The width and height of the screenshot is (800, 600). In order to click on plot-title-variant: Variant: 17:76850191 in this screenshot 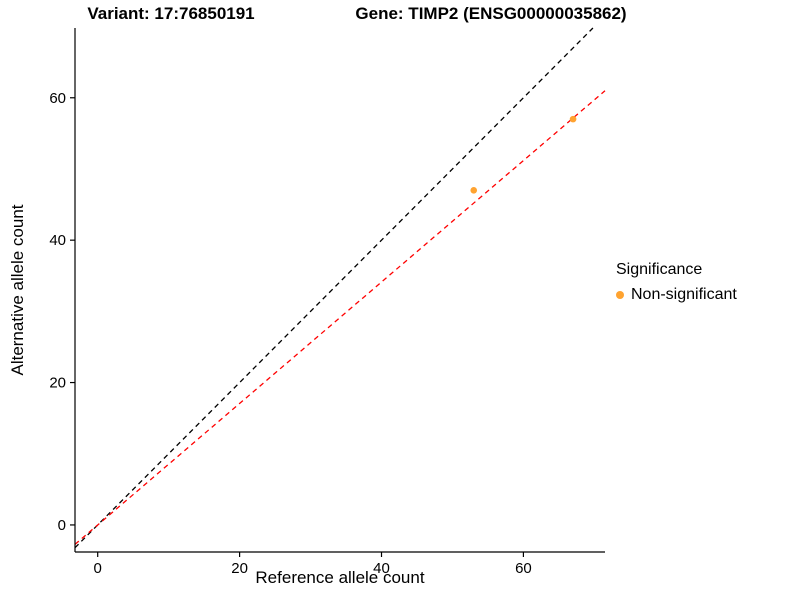, I will do `click(171, 13)`.